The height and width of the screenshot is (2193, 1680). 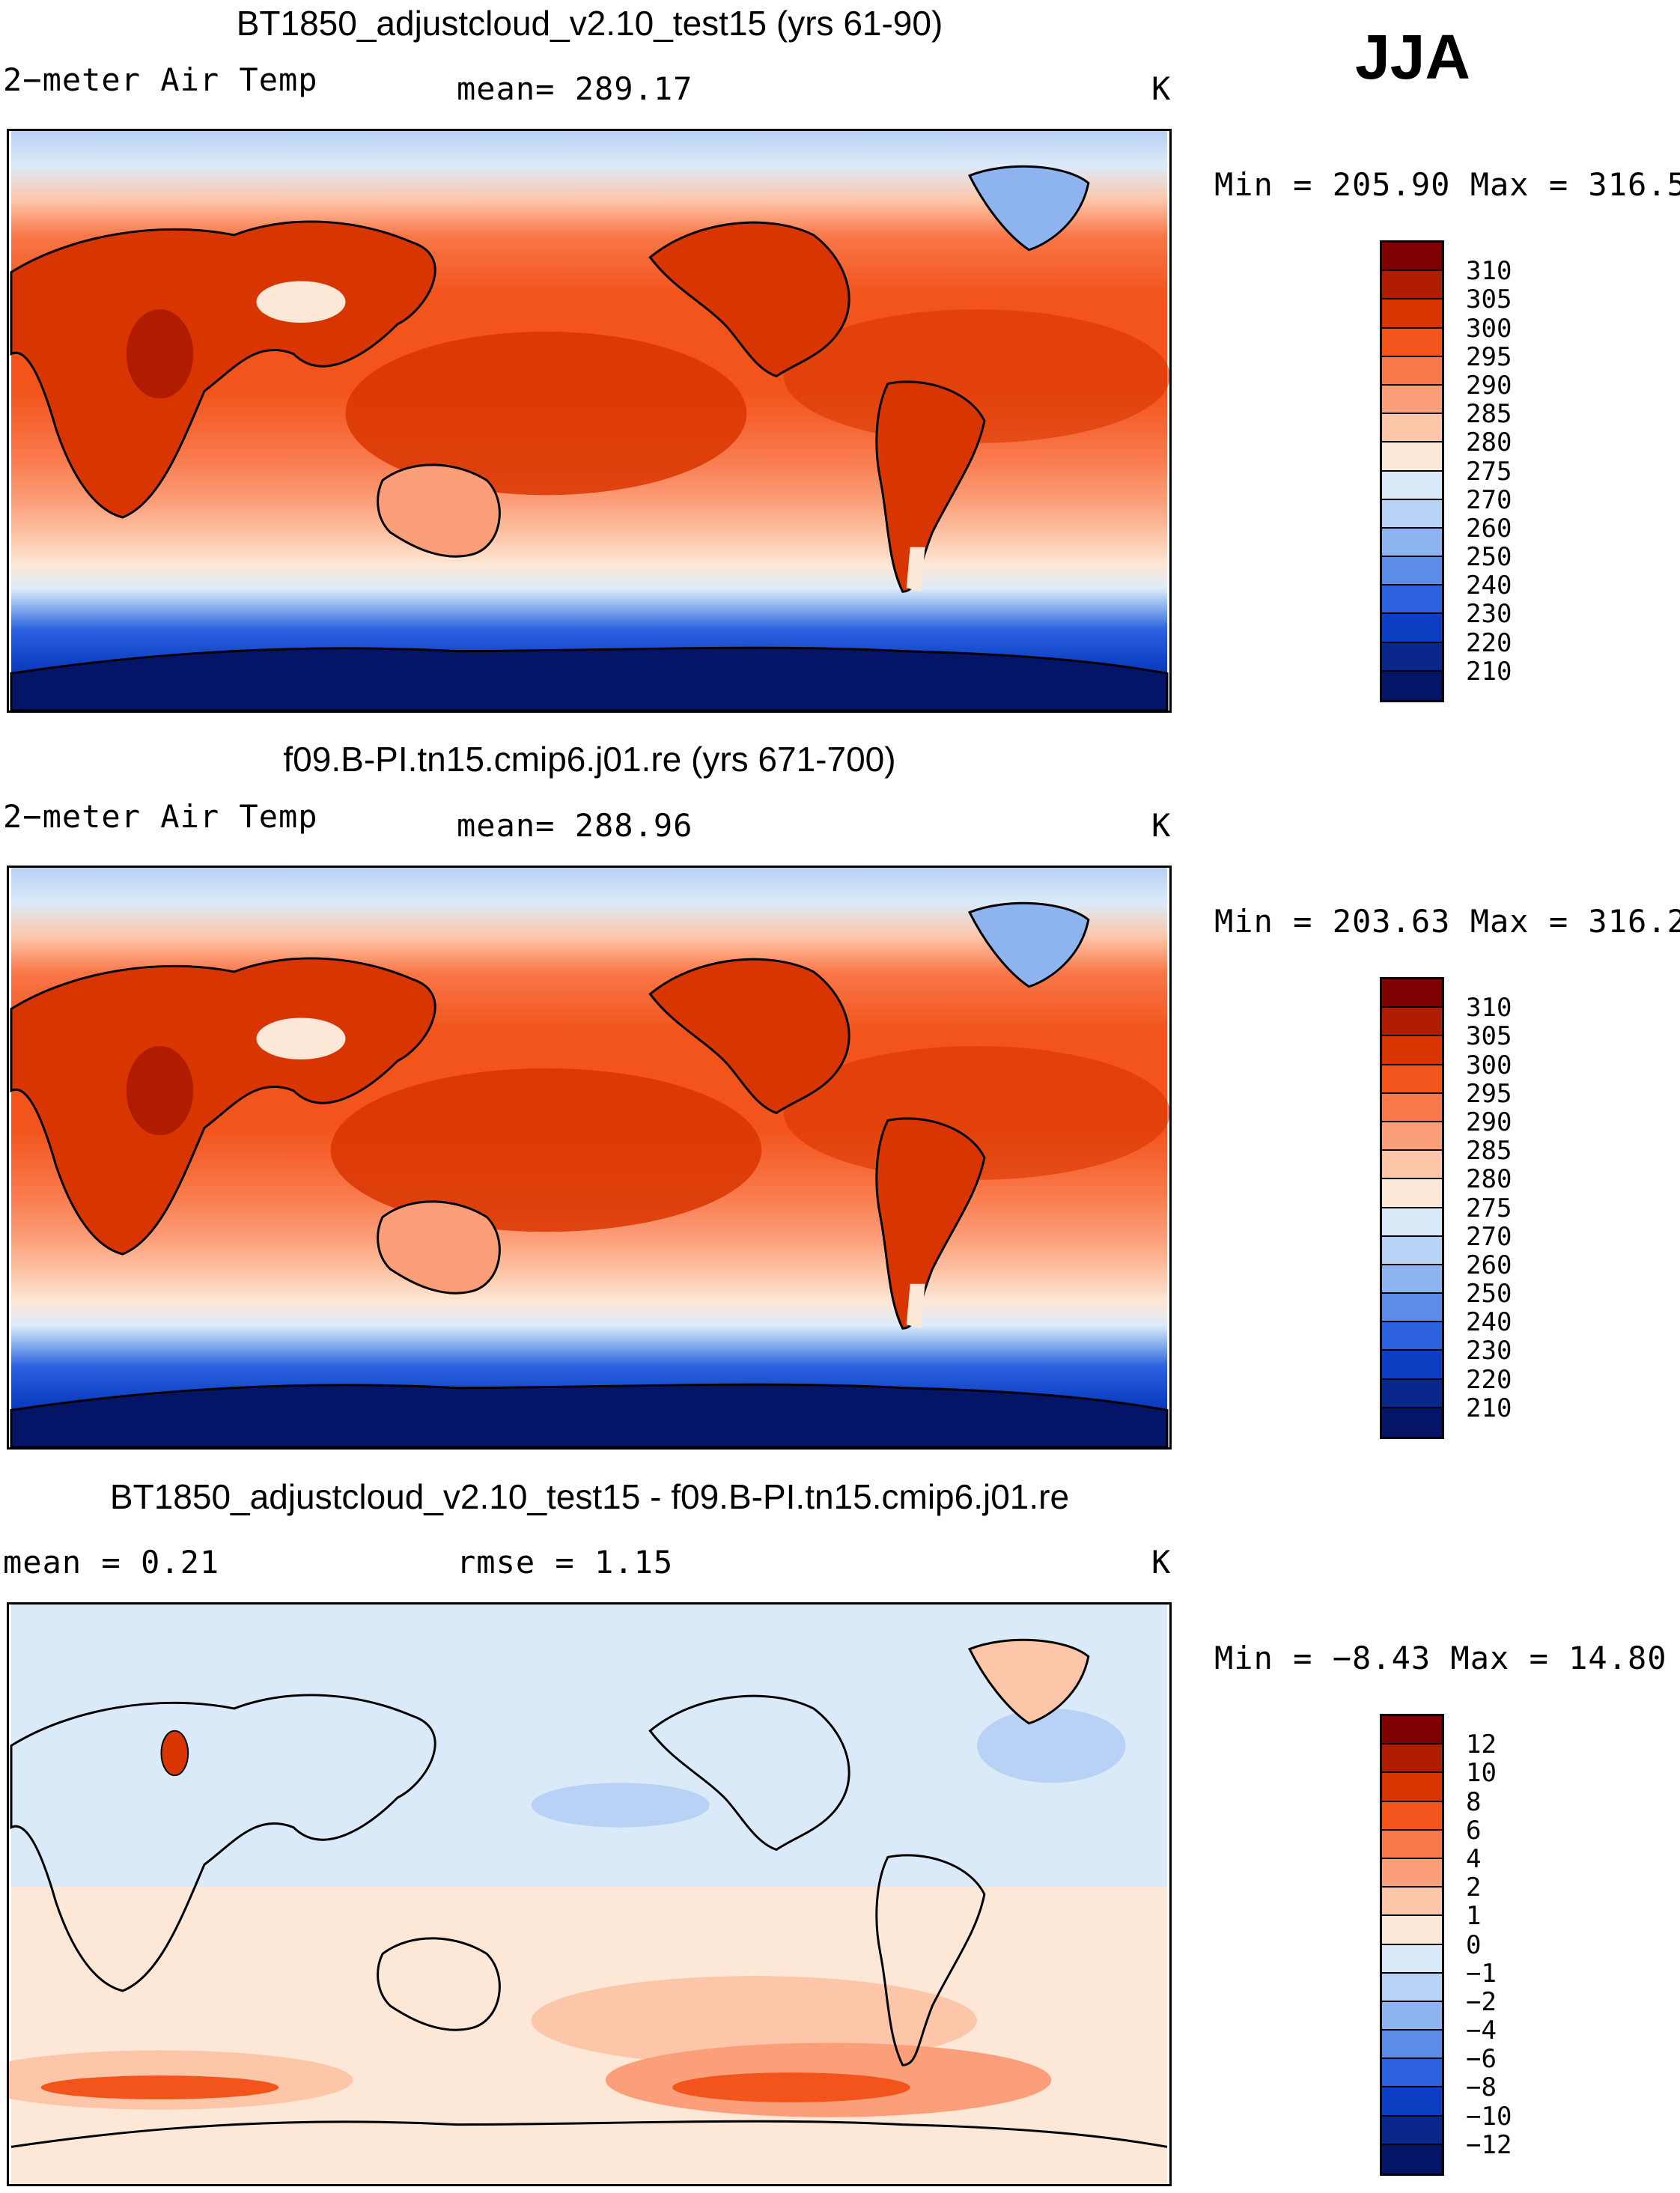 I want to click on panel2-title: f09.B-PI.tn15.cmip6.j01.re (yrs 671-700), so click(x=589, y=759).